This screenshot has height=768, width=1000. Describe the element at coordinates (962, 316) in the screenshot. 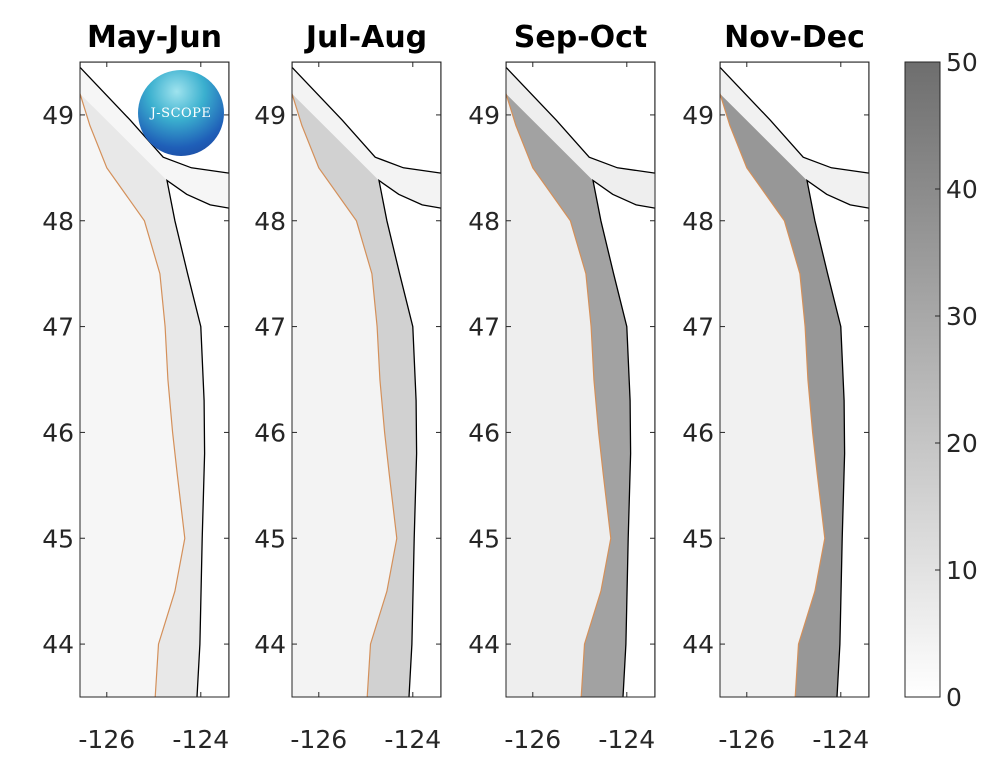

I see `colorbar-tick-label: 30` at that location.